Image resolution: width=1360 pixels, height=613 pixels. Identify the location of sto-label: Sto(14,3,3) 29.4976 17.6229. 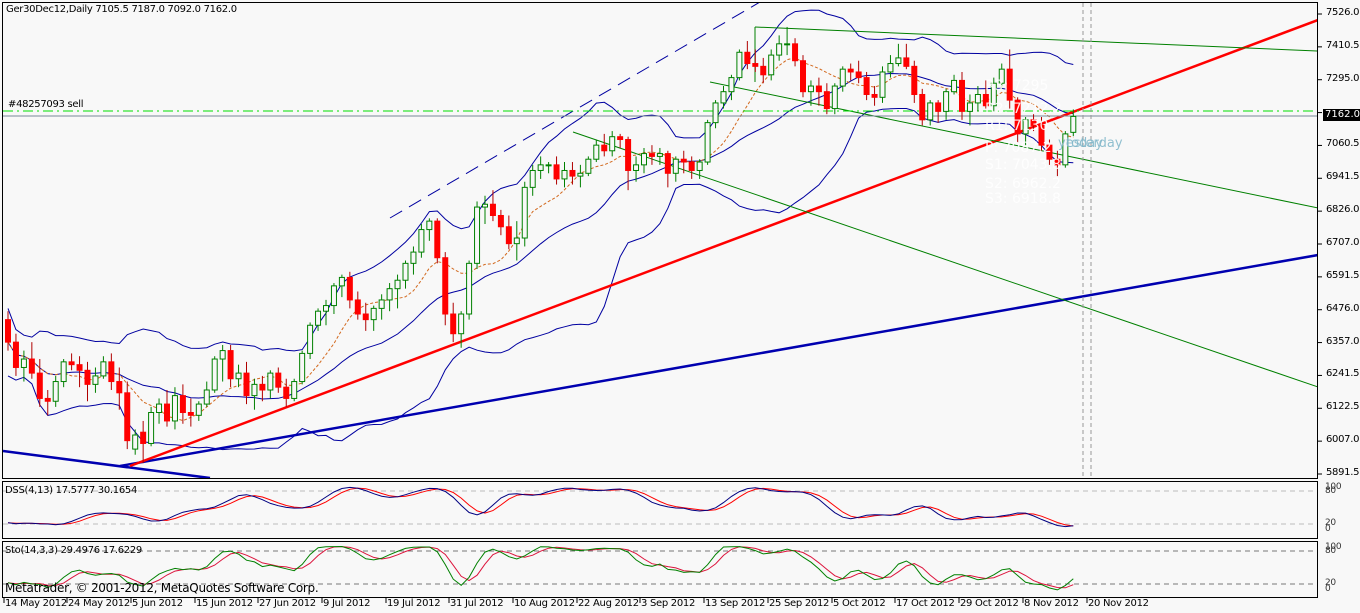
(73, 550).